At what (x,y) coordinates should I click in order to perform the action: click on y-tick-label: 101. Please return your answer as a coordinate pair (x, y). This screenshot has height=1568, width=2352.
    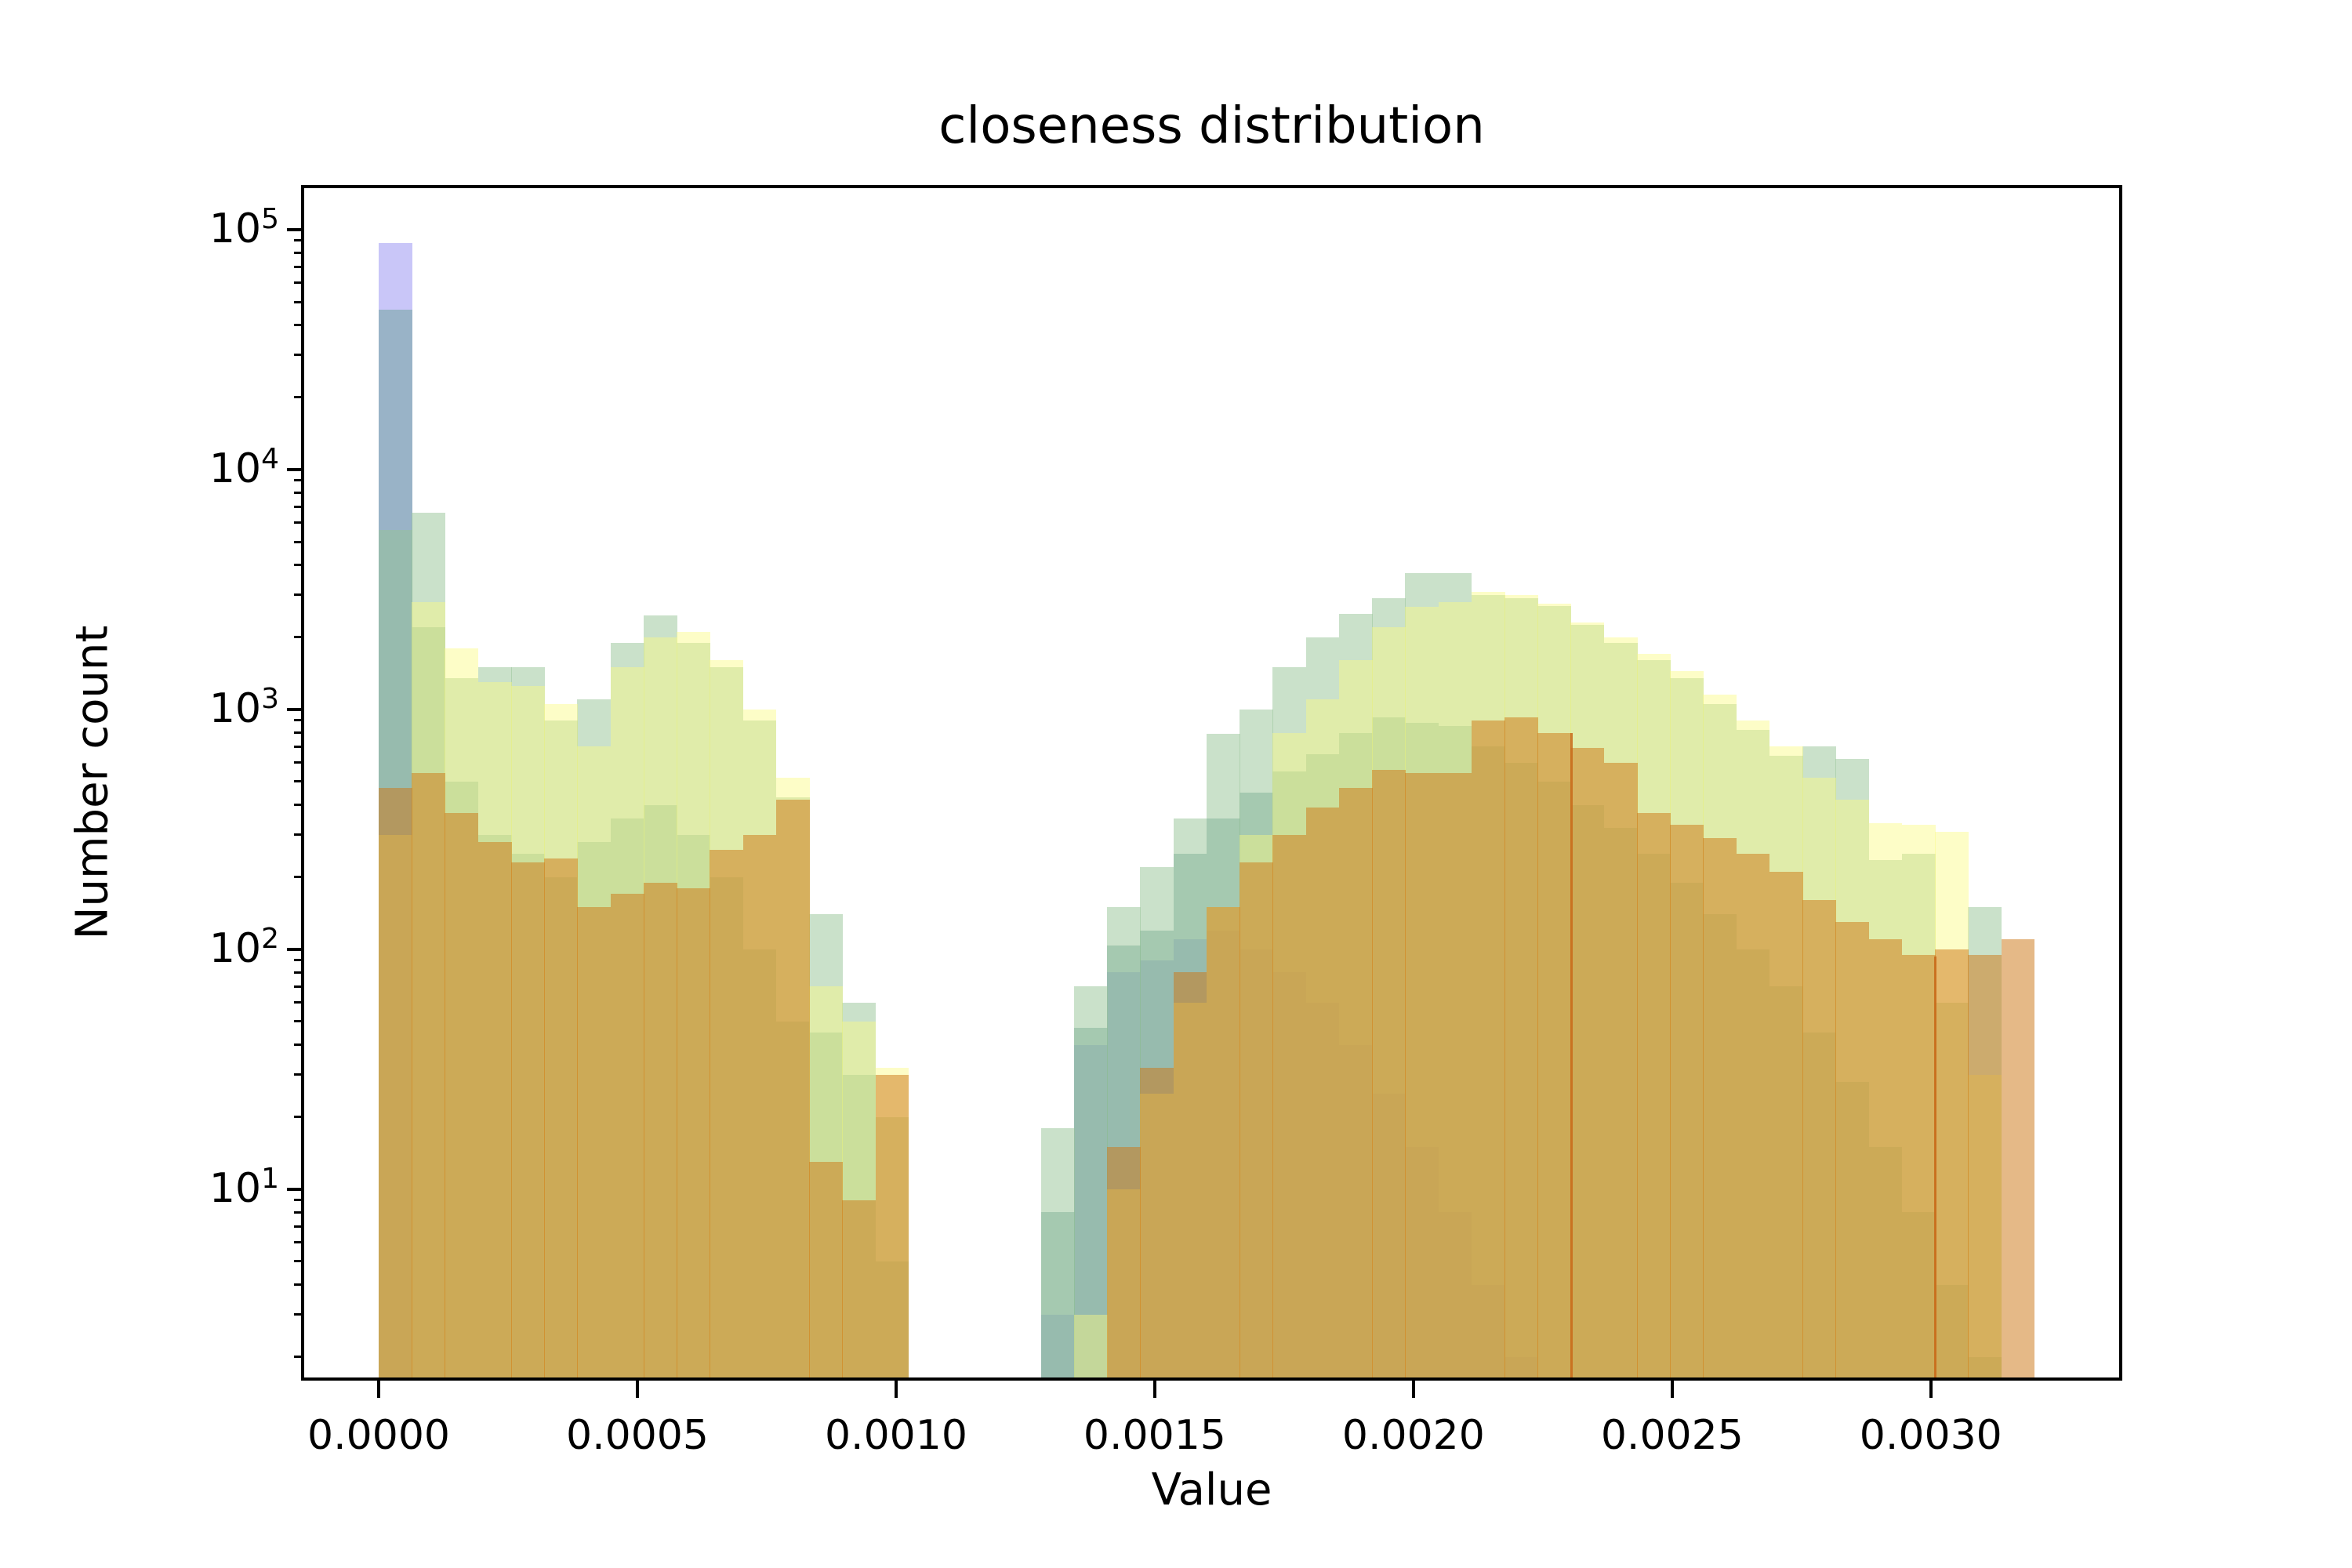
    Looking at the image, I should click on (244, 1187).